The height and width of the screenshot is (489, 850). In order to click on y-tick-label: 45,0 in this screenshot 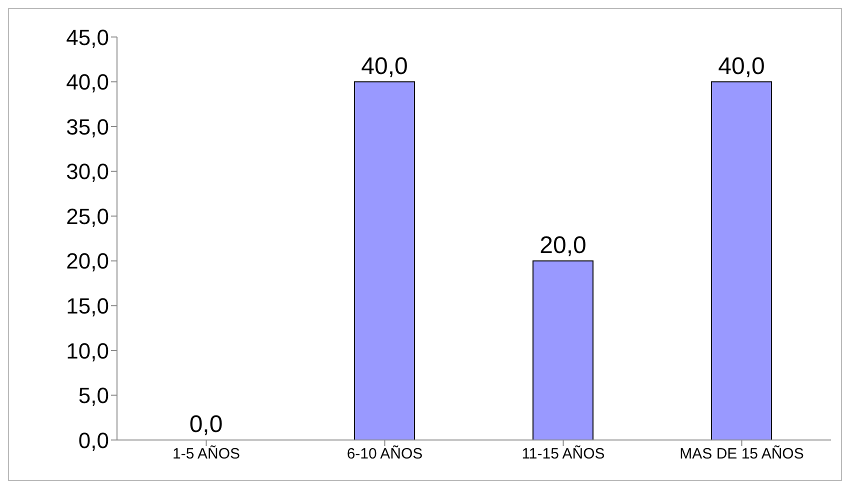, I will do `click(87, 37)`.